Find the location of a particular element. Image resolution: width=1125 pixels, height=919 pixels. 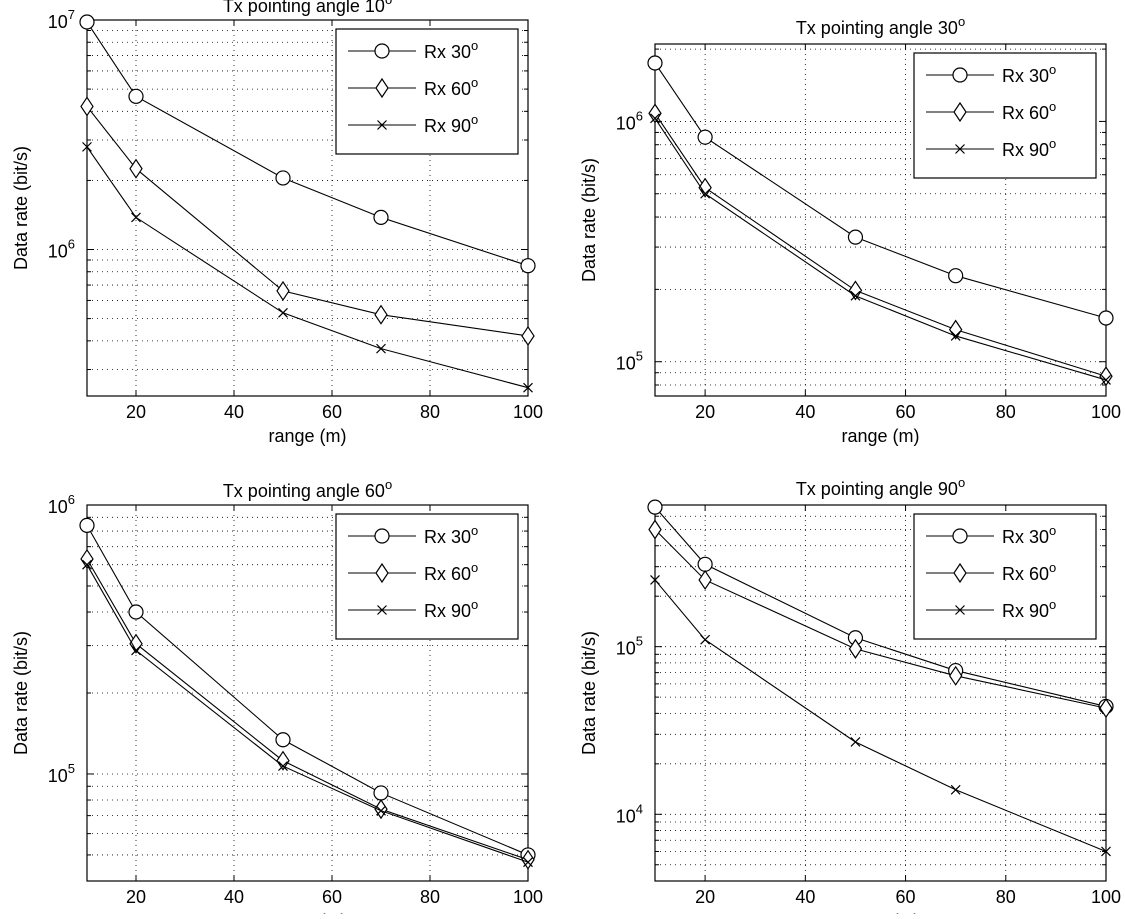

series-circle is located at coordinates (880, 190).